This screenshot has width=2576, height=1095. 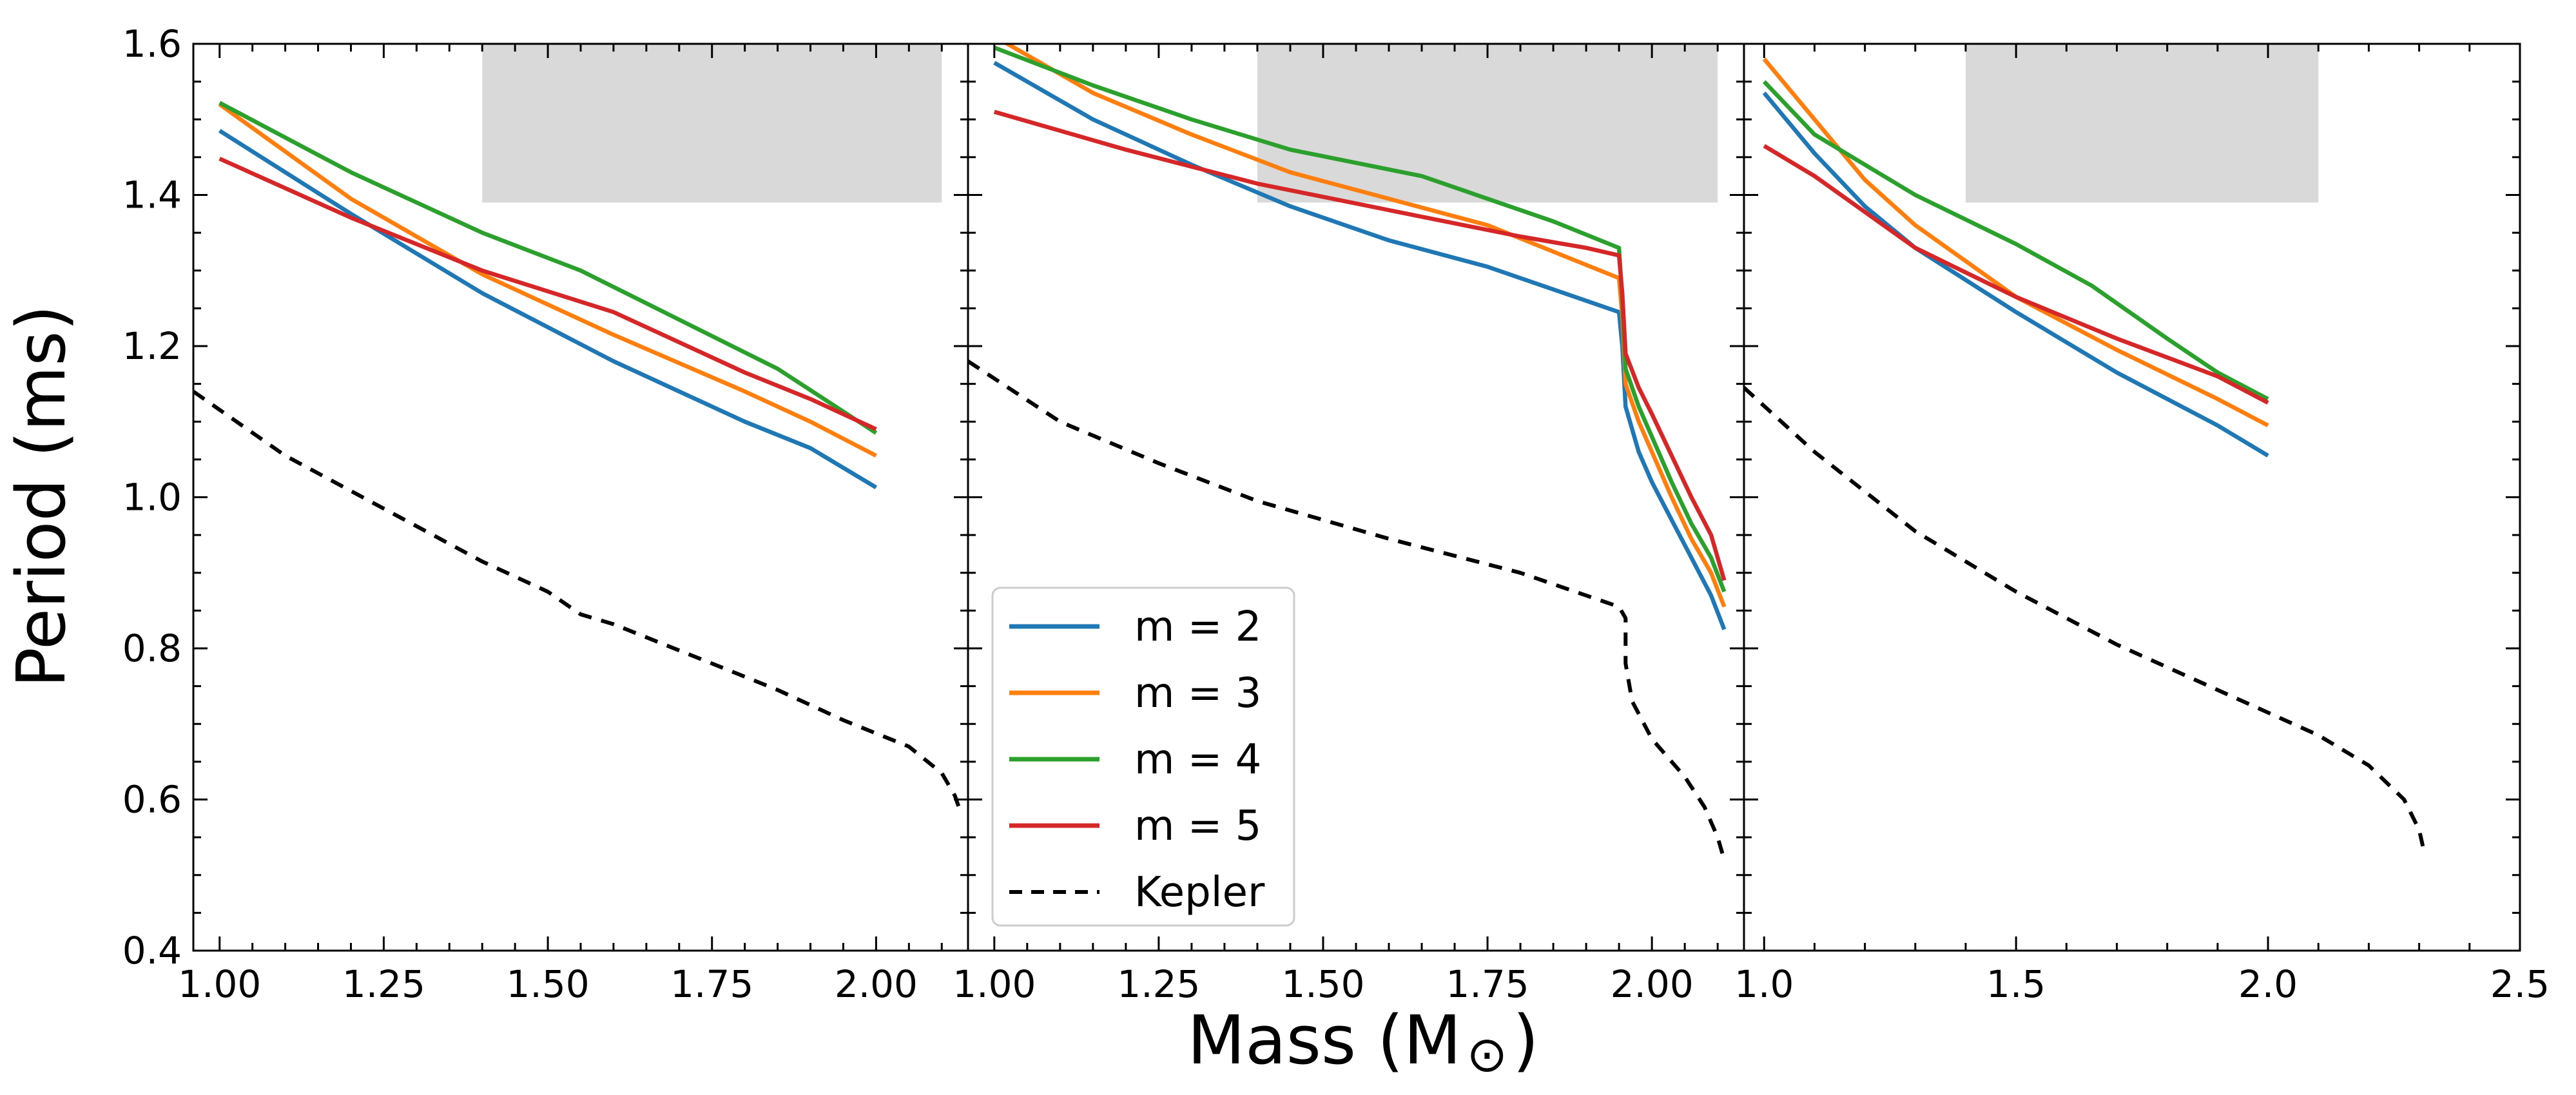 What do you see at coordinates (41, 497) in the screenshot?
I see `y-axis-title: Period (ms)` at bounding box center [41, 497].